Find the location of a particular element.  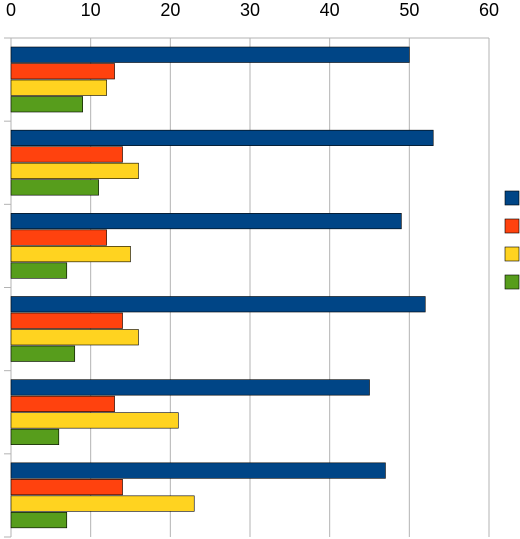

x-tick-label: 30 is located at coordinates (250, 10).